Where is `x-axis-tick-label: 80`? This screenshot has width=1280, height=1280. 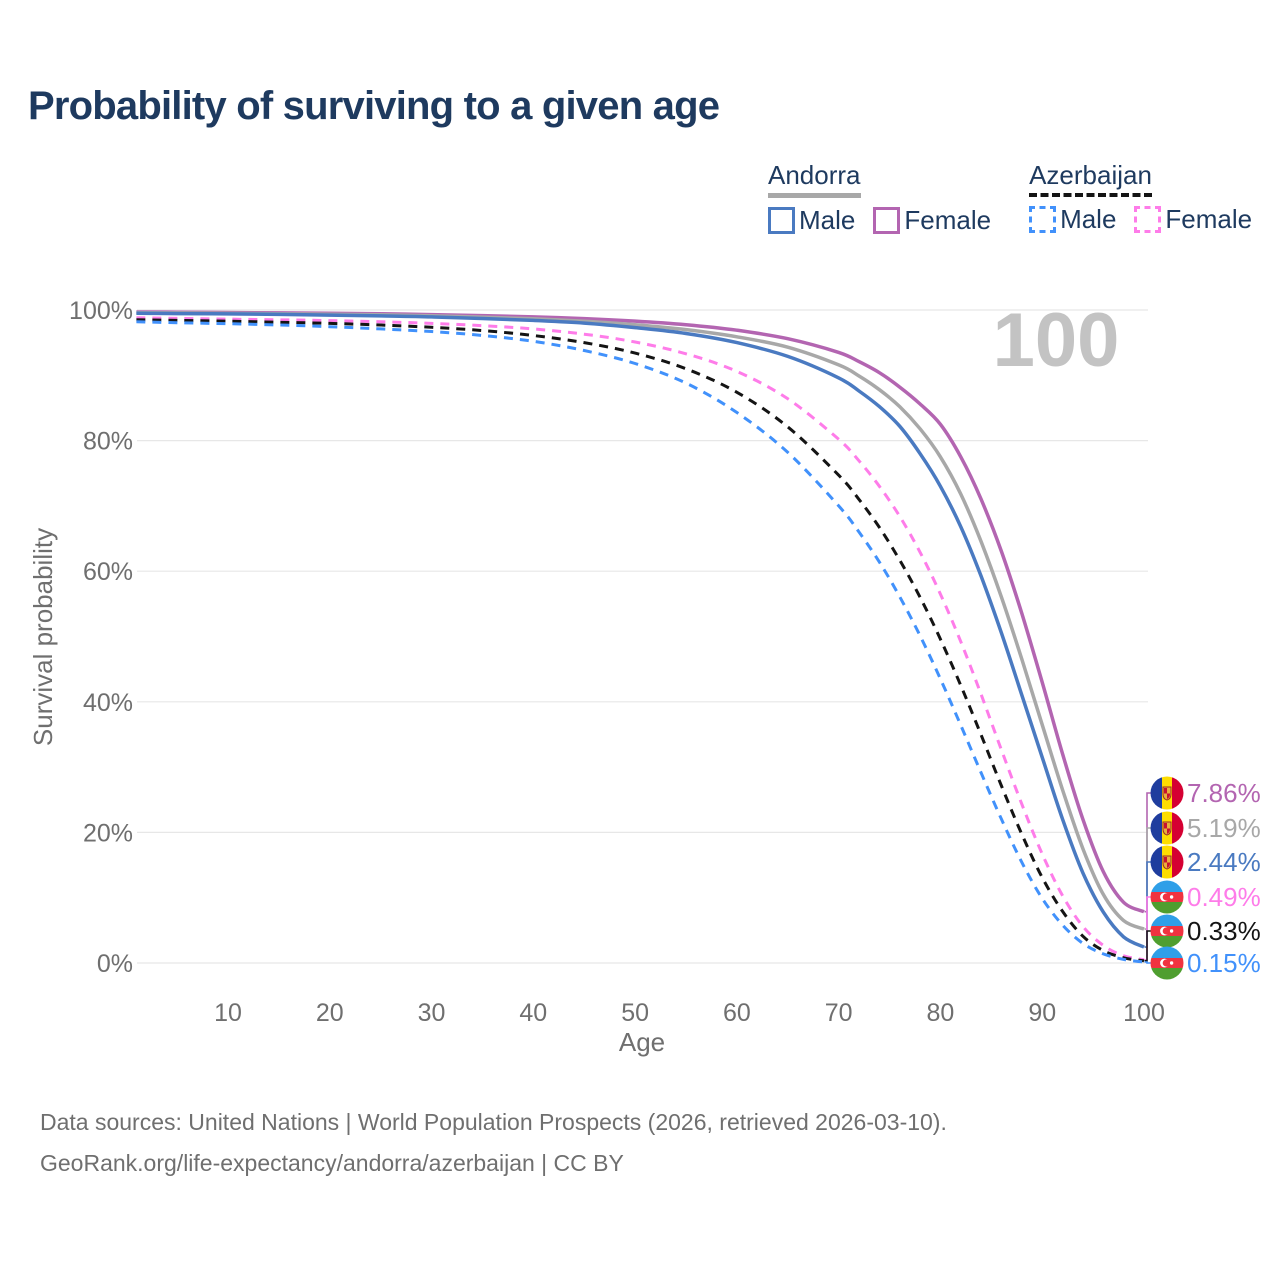 x-axis-tick-label: 80 is located at coordinates (941, 1013).